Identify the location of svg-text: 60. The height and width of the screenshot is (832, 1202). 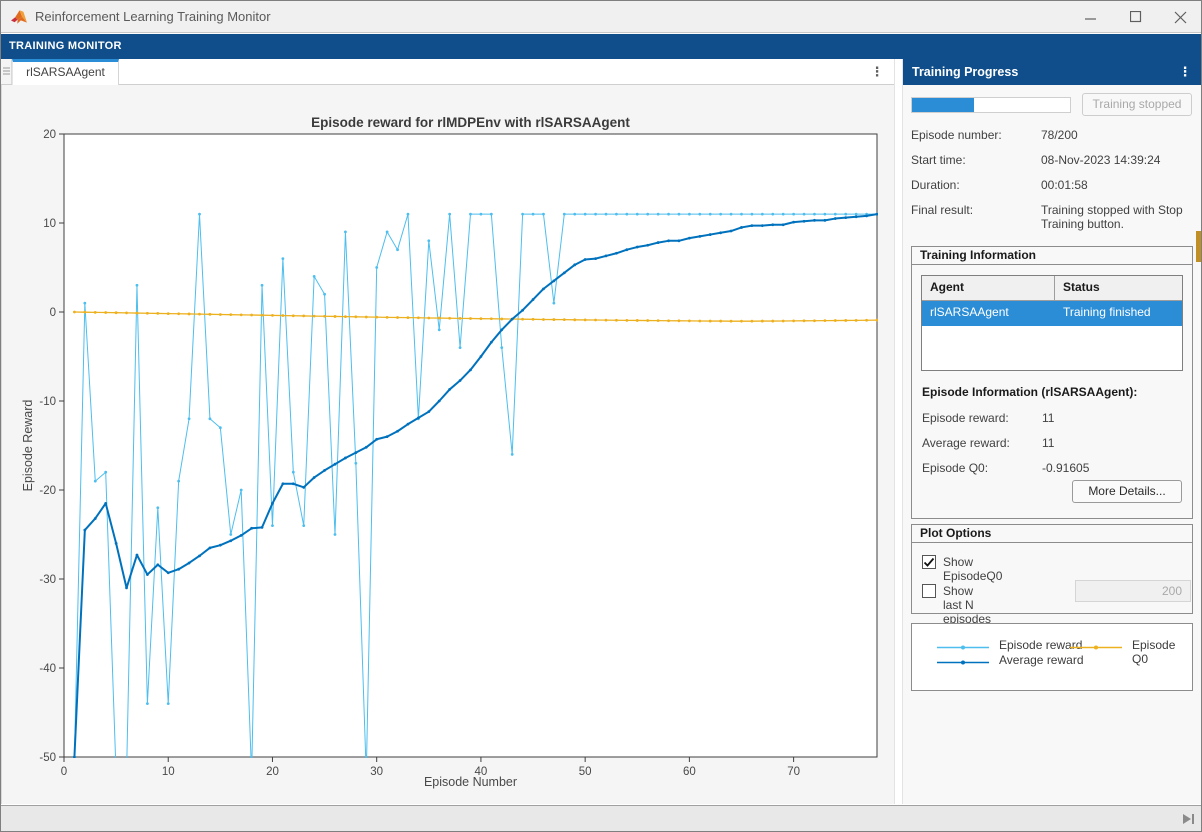
(689, 772).